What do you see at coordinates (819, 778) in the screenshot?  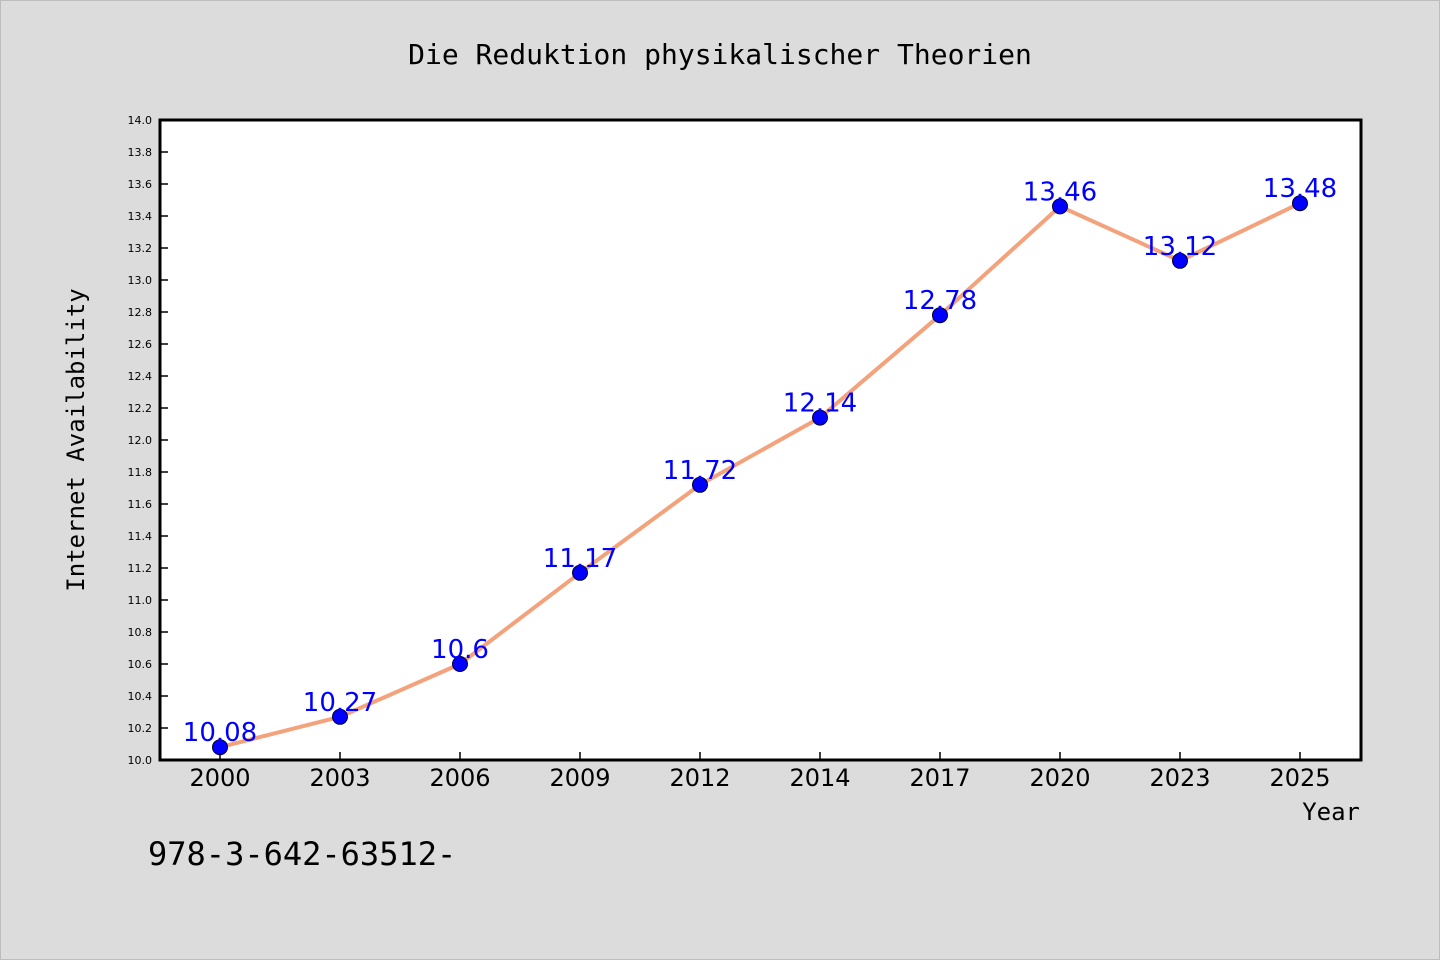 I see `x-tick-label: 2014` at bounding box center [819, 778].